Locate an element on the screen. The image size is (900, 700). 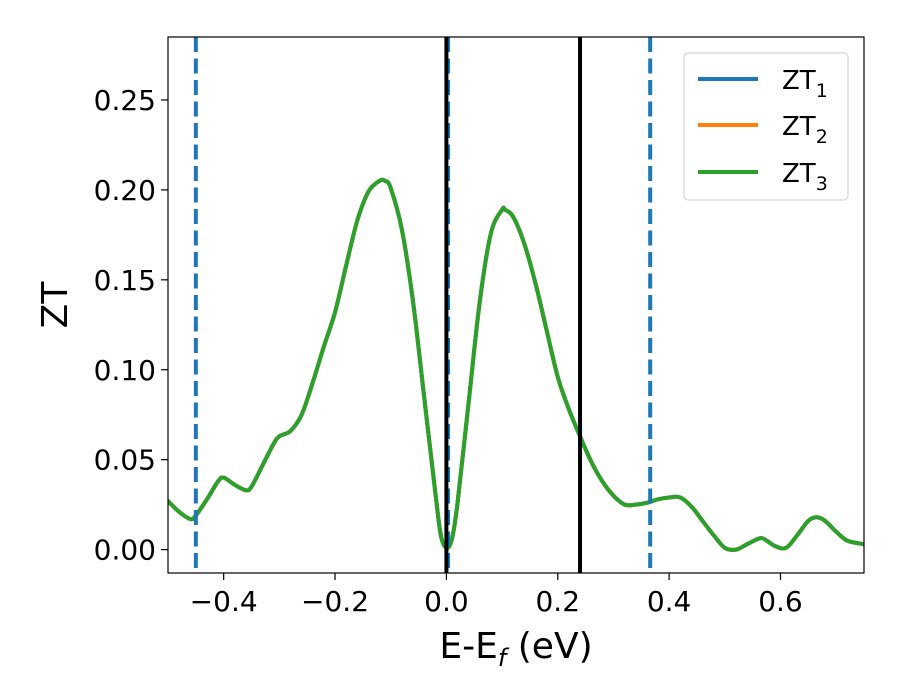
y-tick-label: 0.10 is located at coordinates (125, 370).